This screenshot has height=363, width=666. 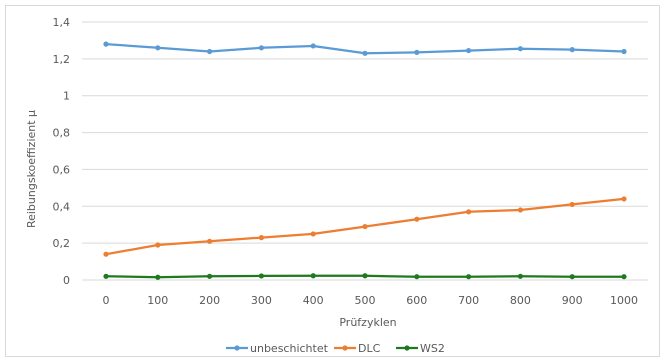 What do you see at coordinates (62, 59) in the screenshot?
I see `y-tick-label: 1,2` at bounding box center [62, 59].